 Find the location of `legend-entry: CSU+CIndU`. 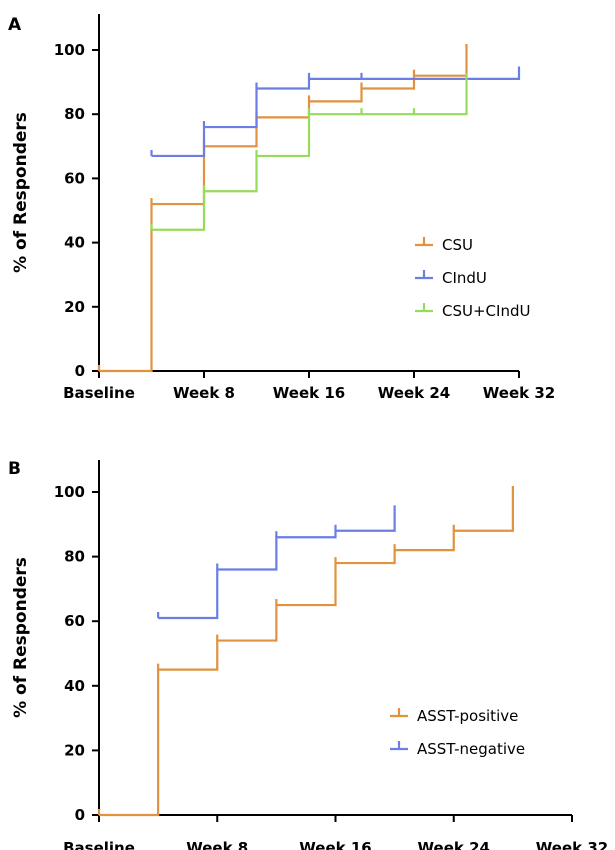

legend-entry: CSU+CIndU is located at coordinates (472, 311).